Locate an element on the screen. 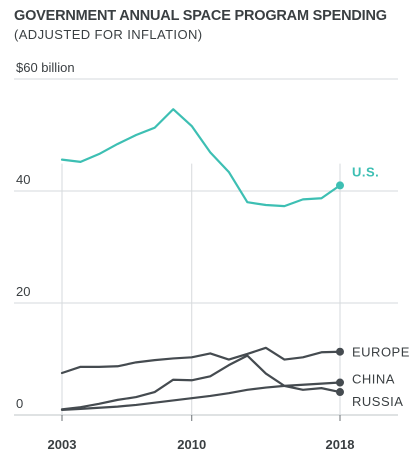  x-tick-label: 2018 is located at coordinates (340, 444).